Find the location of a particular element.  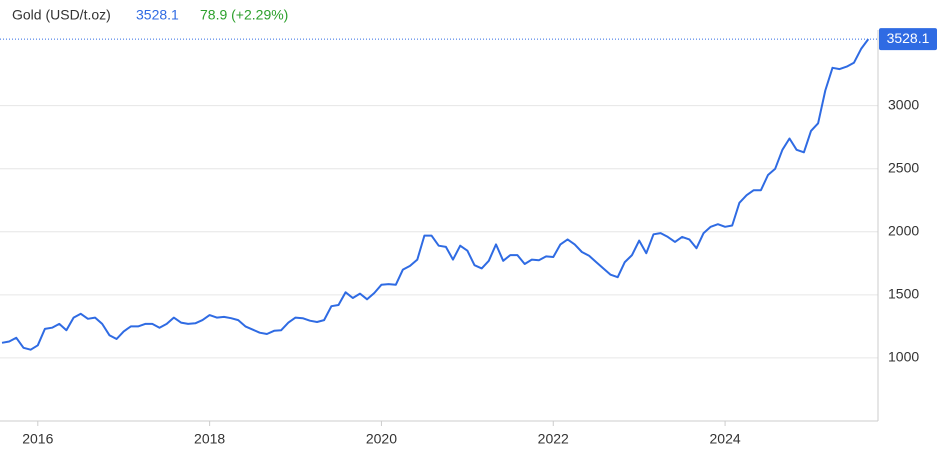

y-tick-label: 3000 is located at coordinates (903, 104).